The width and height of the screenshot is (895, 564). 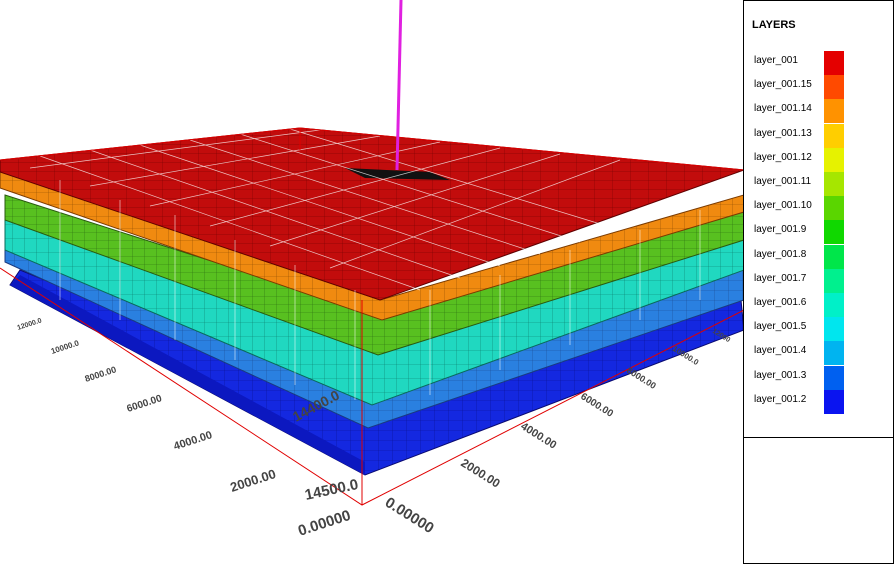 What do you see at coordinates (780, 230) in the screenshot?
I see `legend-item-label: layer_001.9` at bounding box center [780, 230].